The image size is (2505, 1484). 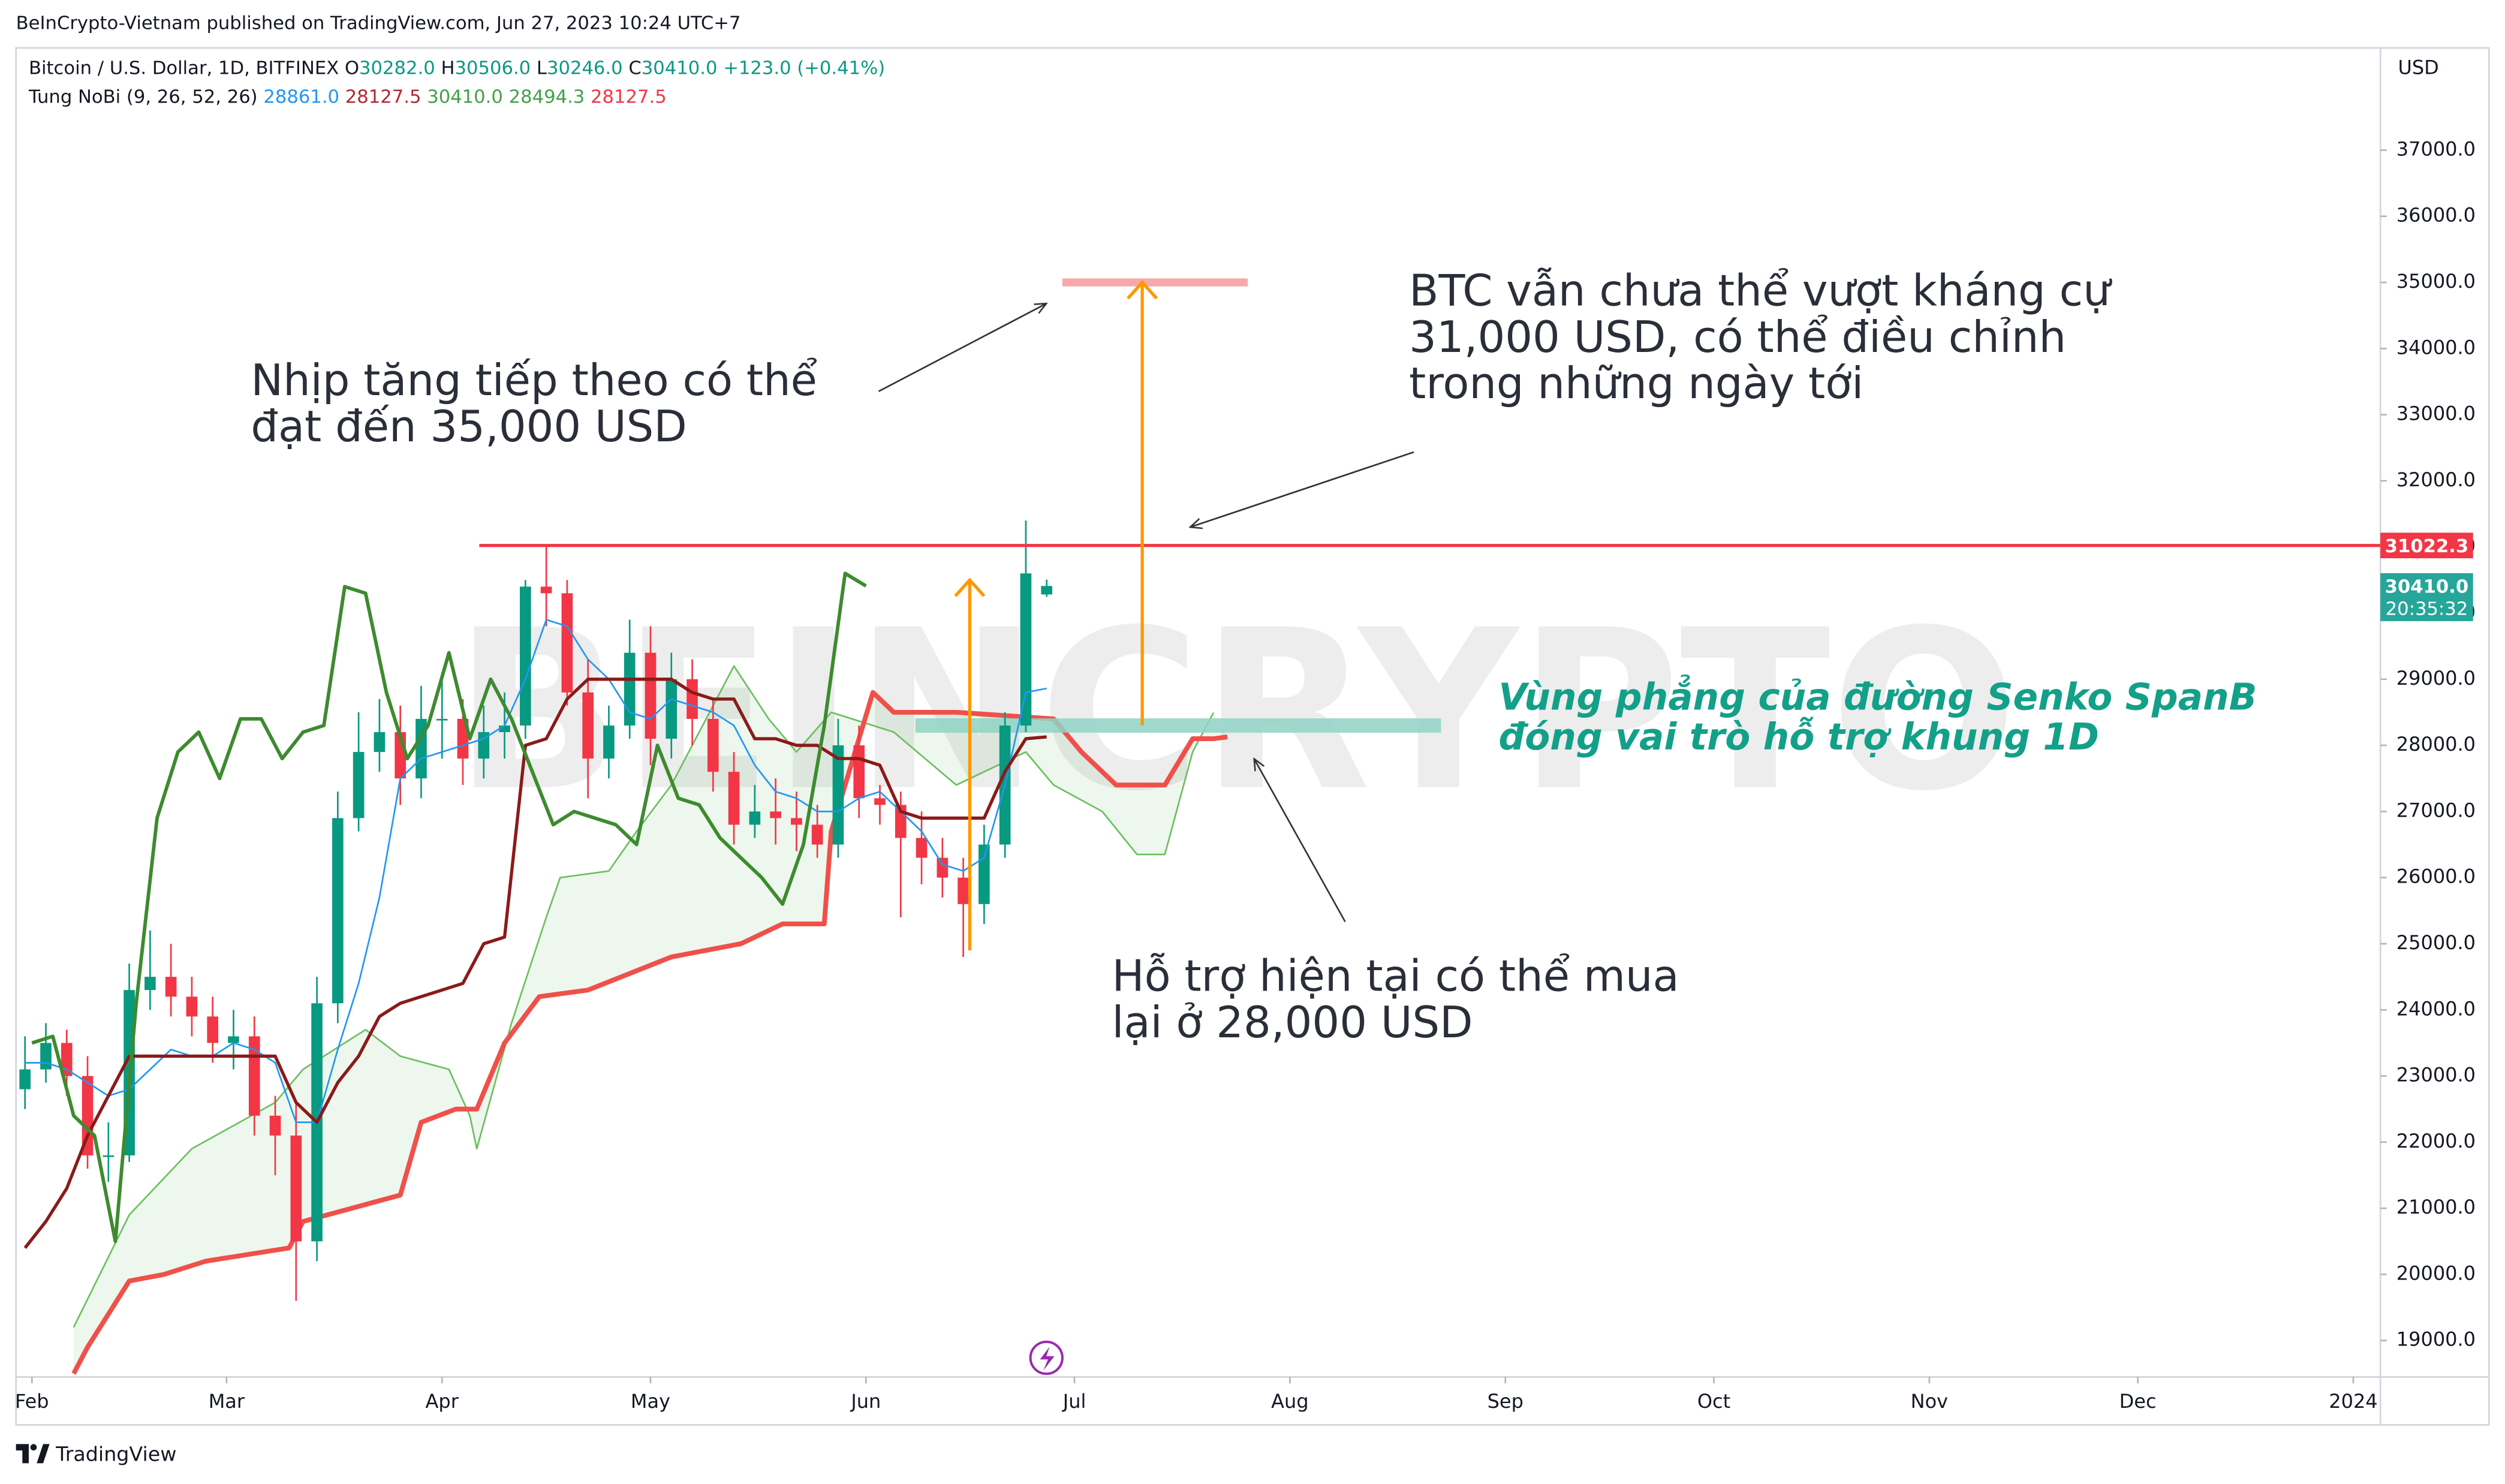 I want to click on symbol: Bitcoin / U.S. Dollar, 1D, BITFINEX, so click(x=184, y=68).